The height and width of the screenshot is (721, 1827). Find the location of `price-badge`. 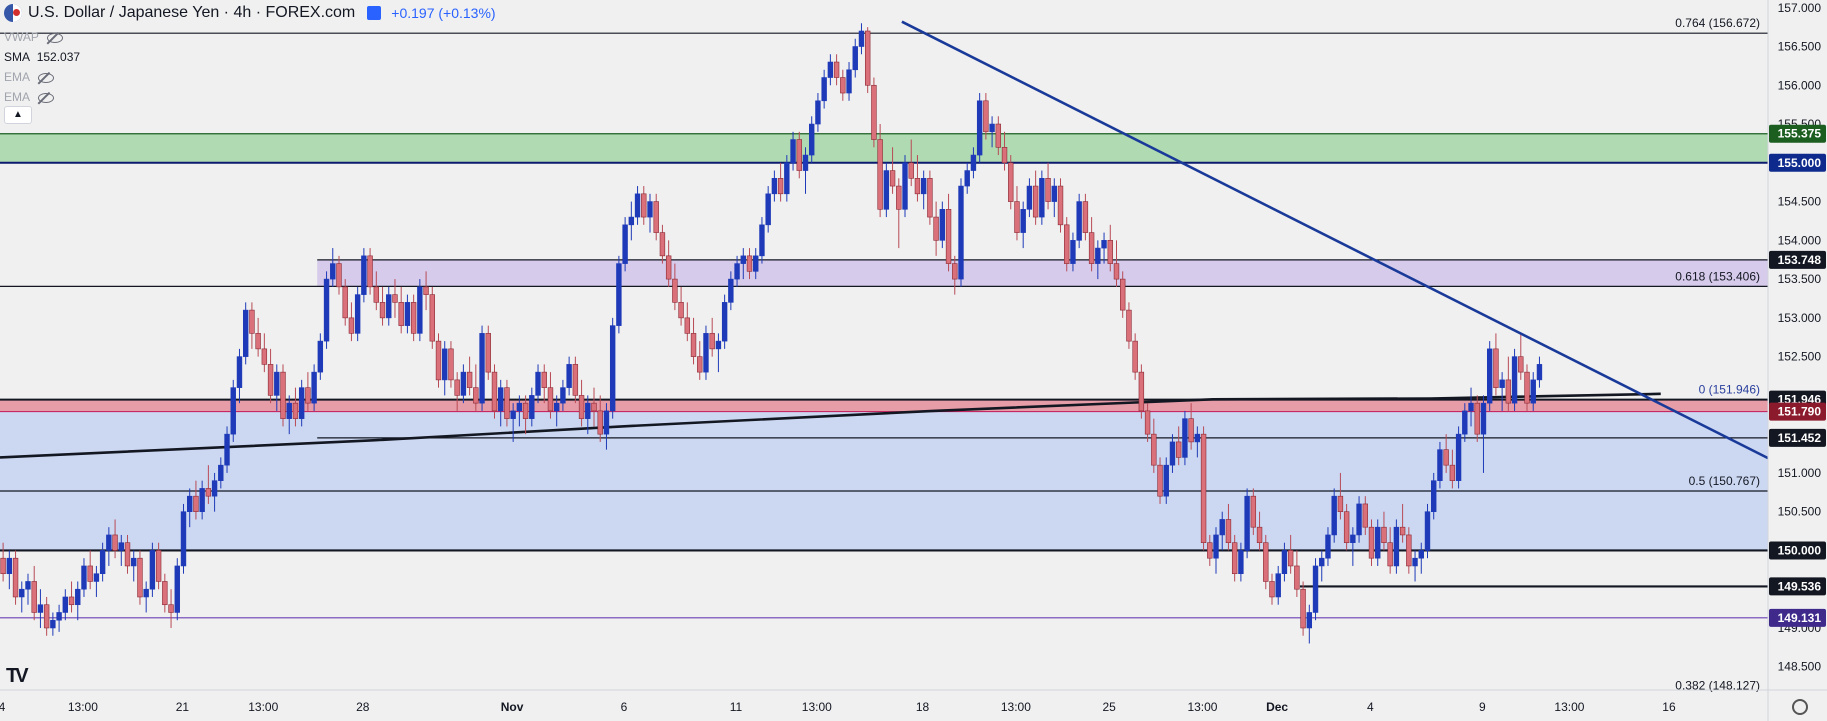

price-badge is located at coordinates (1797, 586).